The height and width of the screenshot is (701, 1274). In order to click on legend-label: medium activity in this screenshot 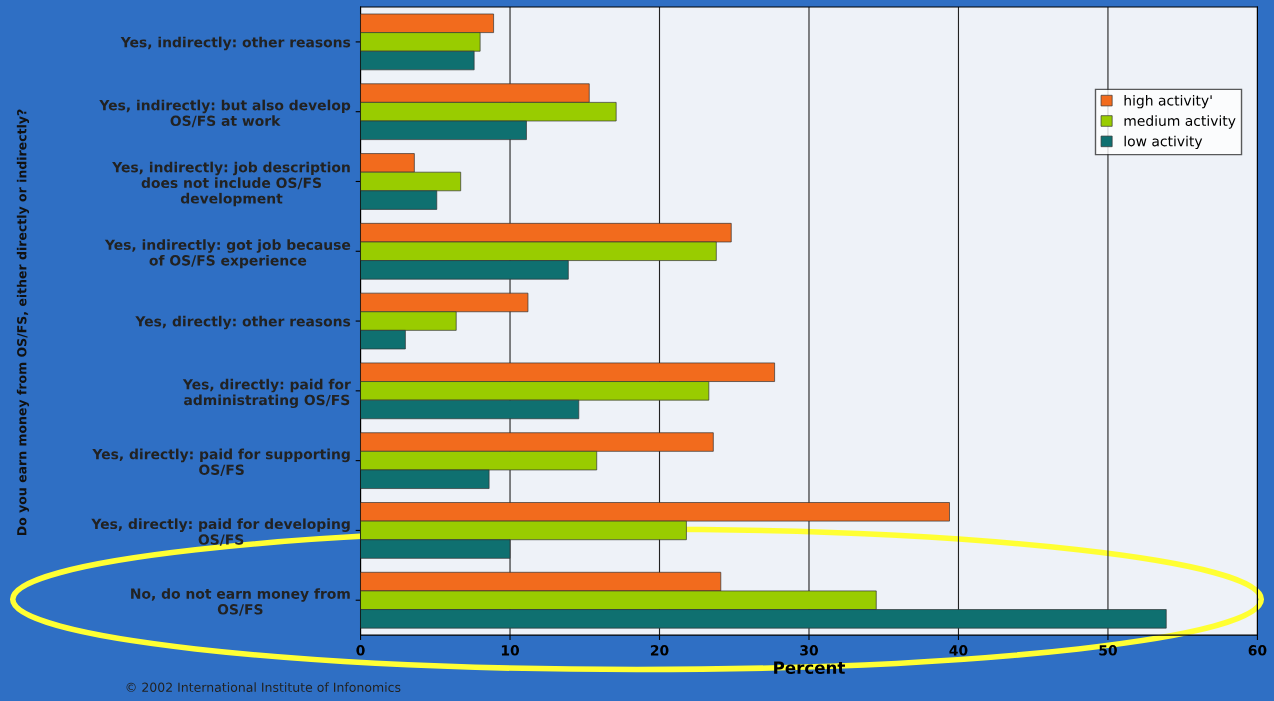, I will do `click(1180, 122)`.